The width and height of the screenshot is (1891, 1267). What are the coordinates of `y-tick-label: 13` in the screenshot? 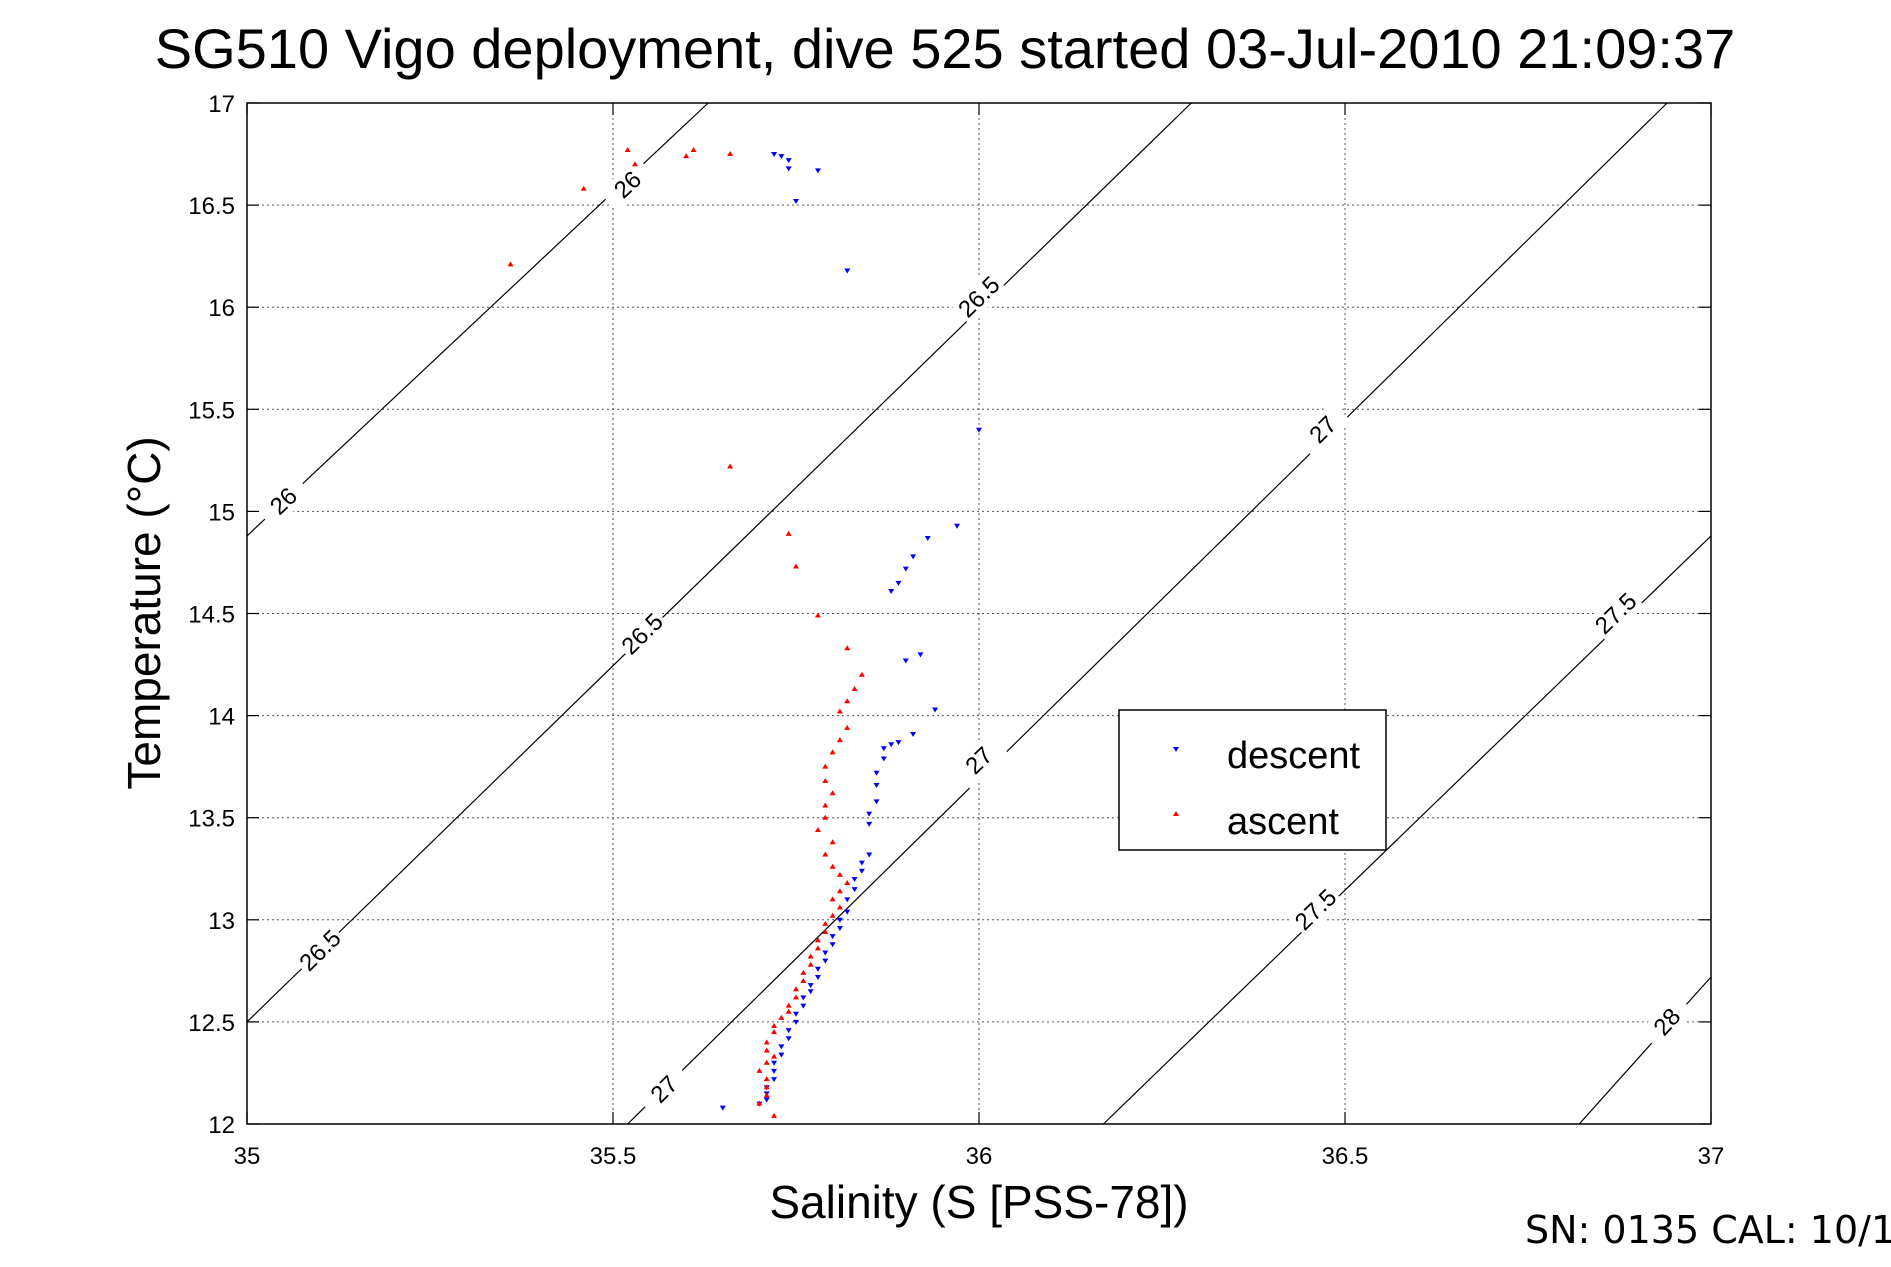 It's located at (221, 921).